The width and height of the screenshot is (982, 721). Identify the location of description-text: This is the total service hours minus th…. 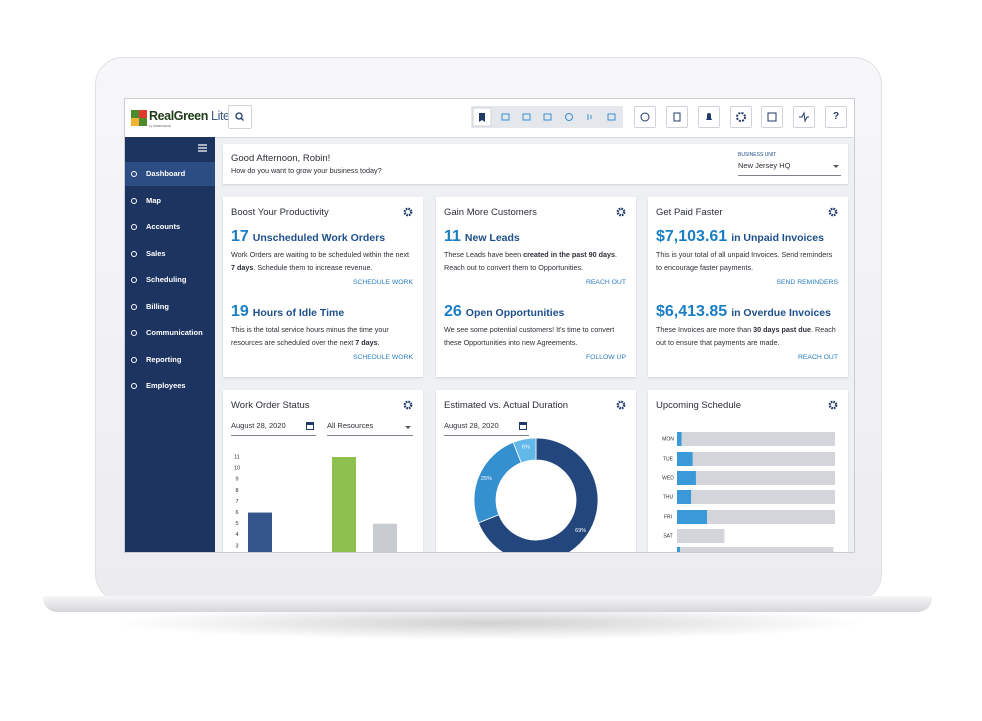
(310, 336).